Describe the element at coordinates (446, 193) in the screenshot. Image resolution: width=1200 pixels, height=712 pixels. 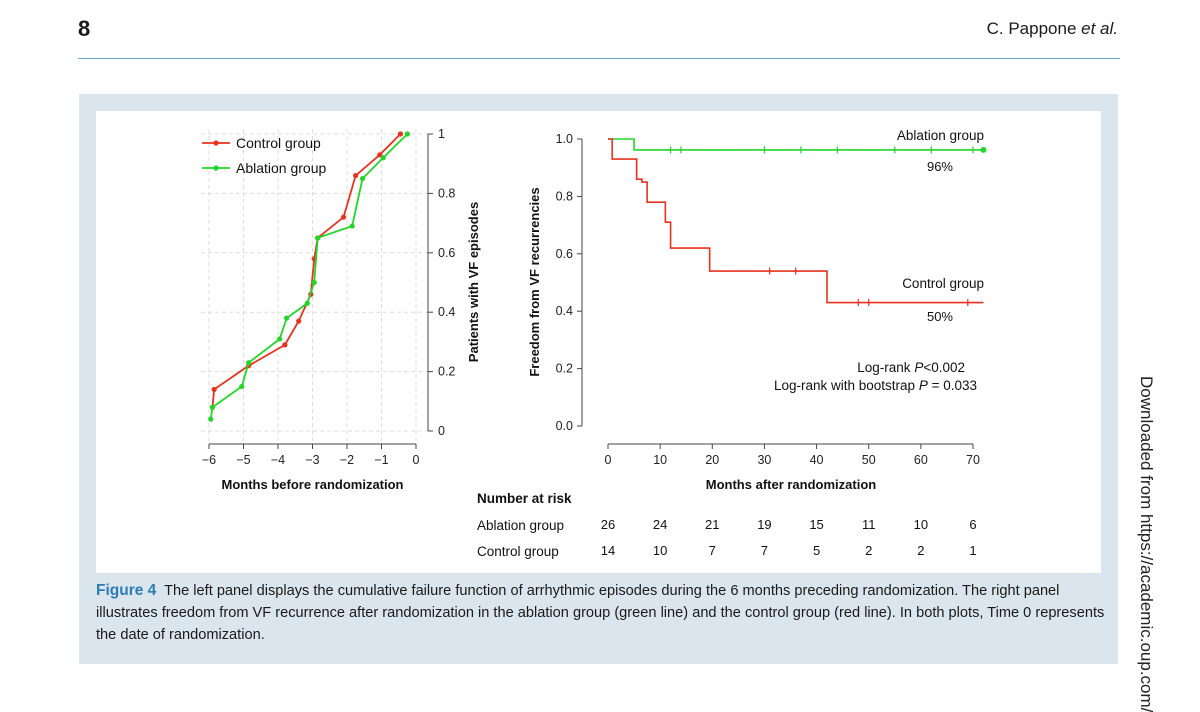
I see `left-y-tick-label: 0.8` at that location.